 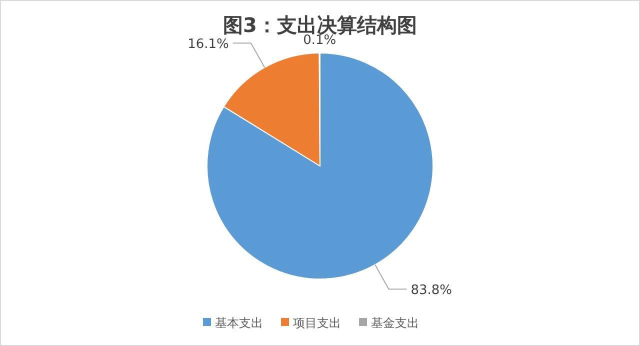 What do you see at coordinates (239, 323) in the screenshot?
I see `legend-label: 基本支出` at bounding box center [239, 323].